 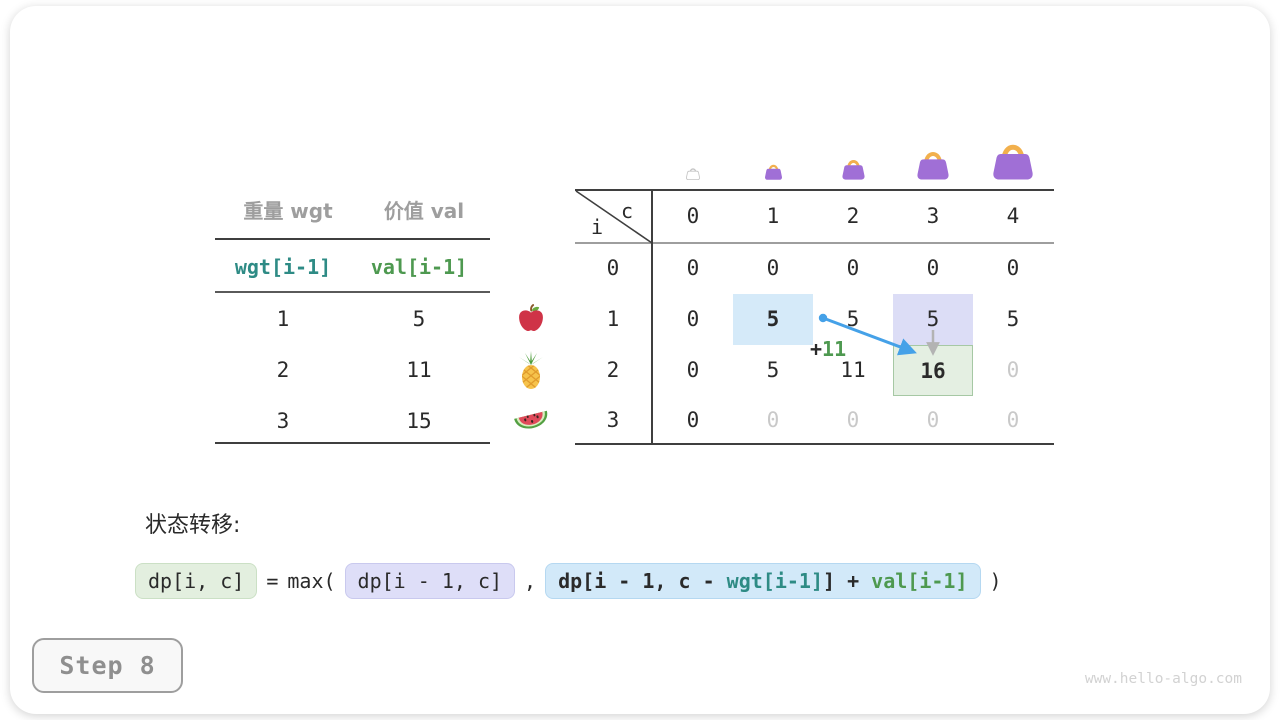 What do you see at coordinates (853, 420) in the screenshot?
I see `dp-cell-3-2: 0` at bounding box center [853, 420].